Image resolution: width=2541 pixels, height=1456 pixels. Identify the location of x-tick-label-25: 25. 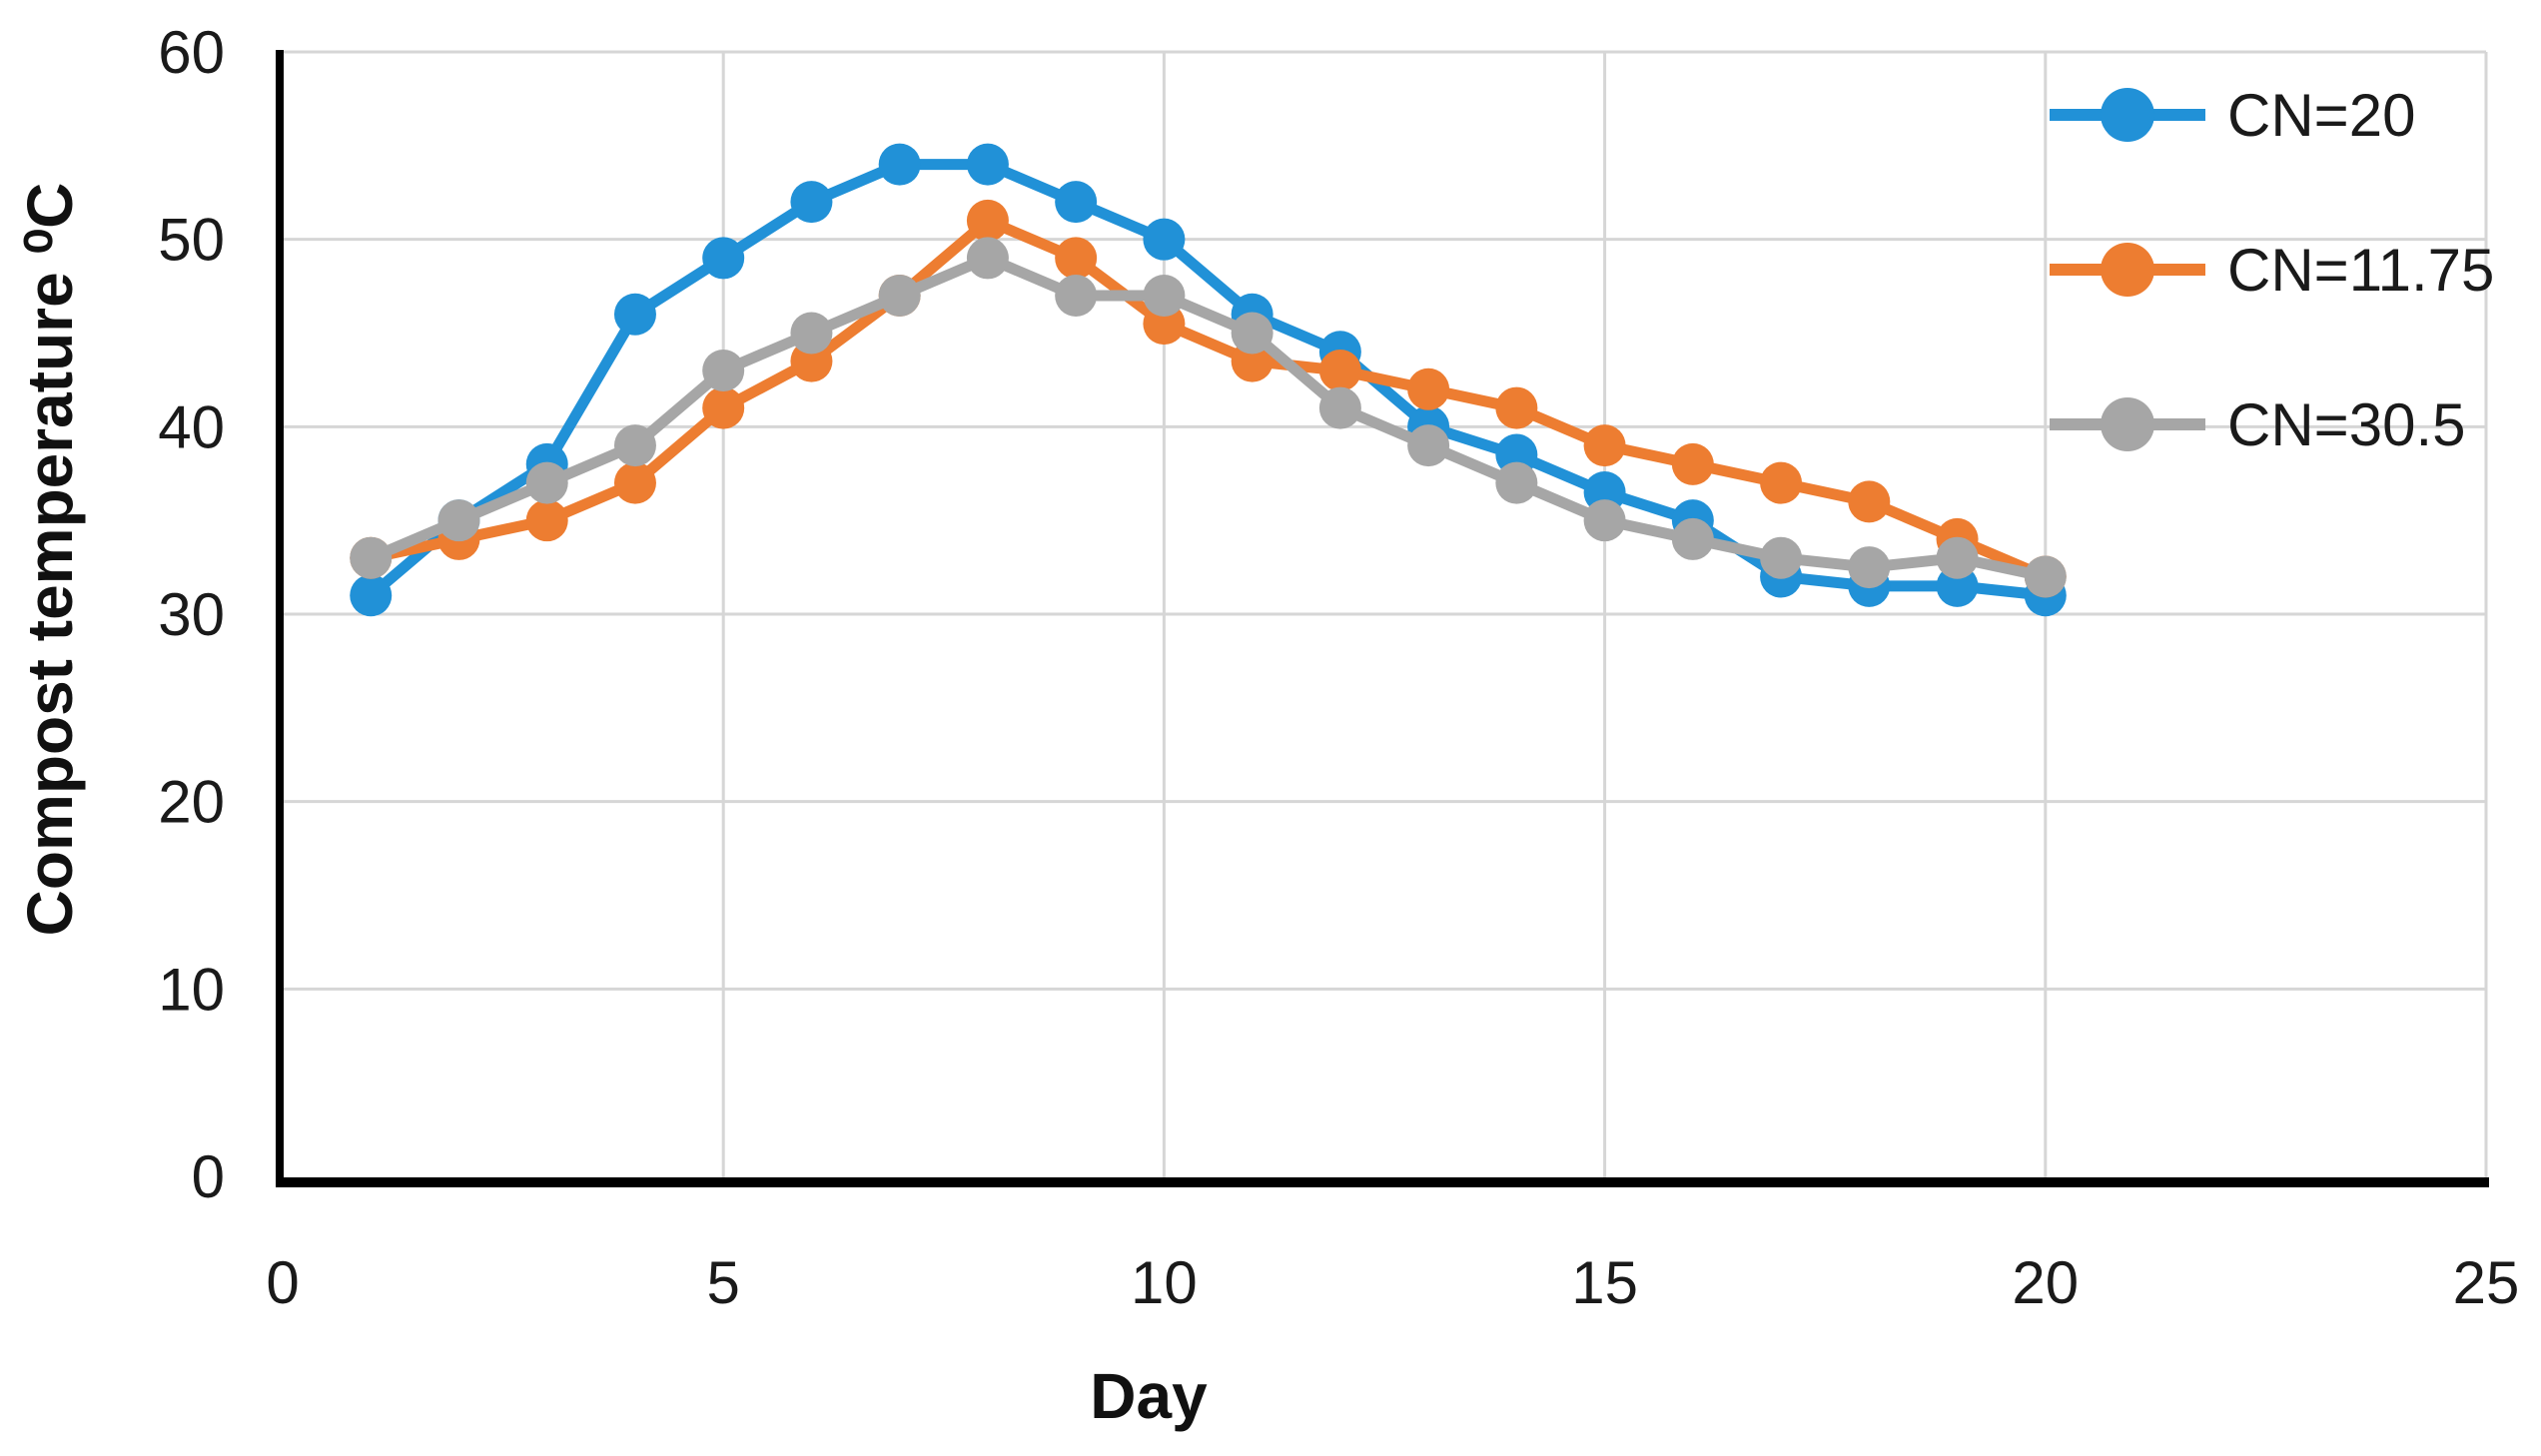
(2487, 1282).